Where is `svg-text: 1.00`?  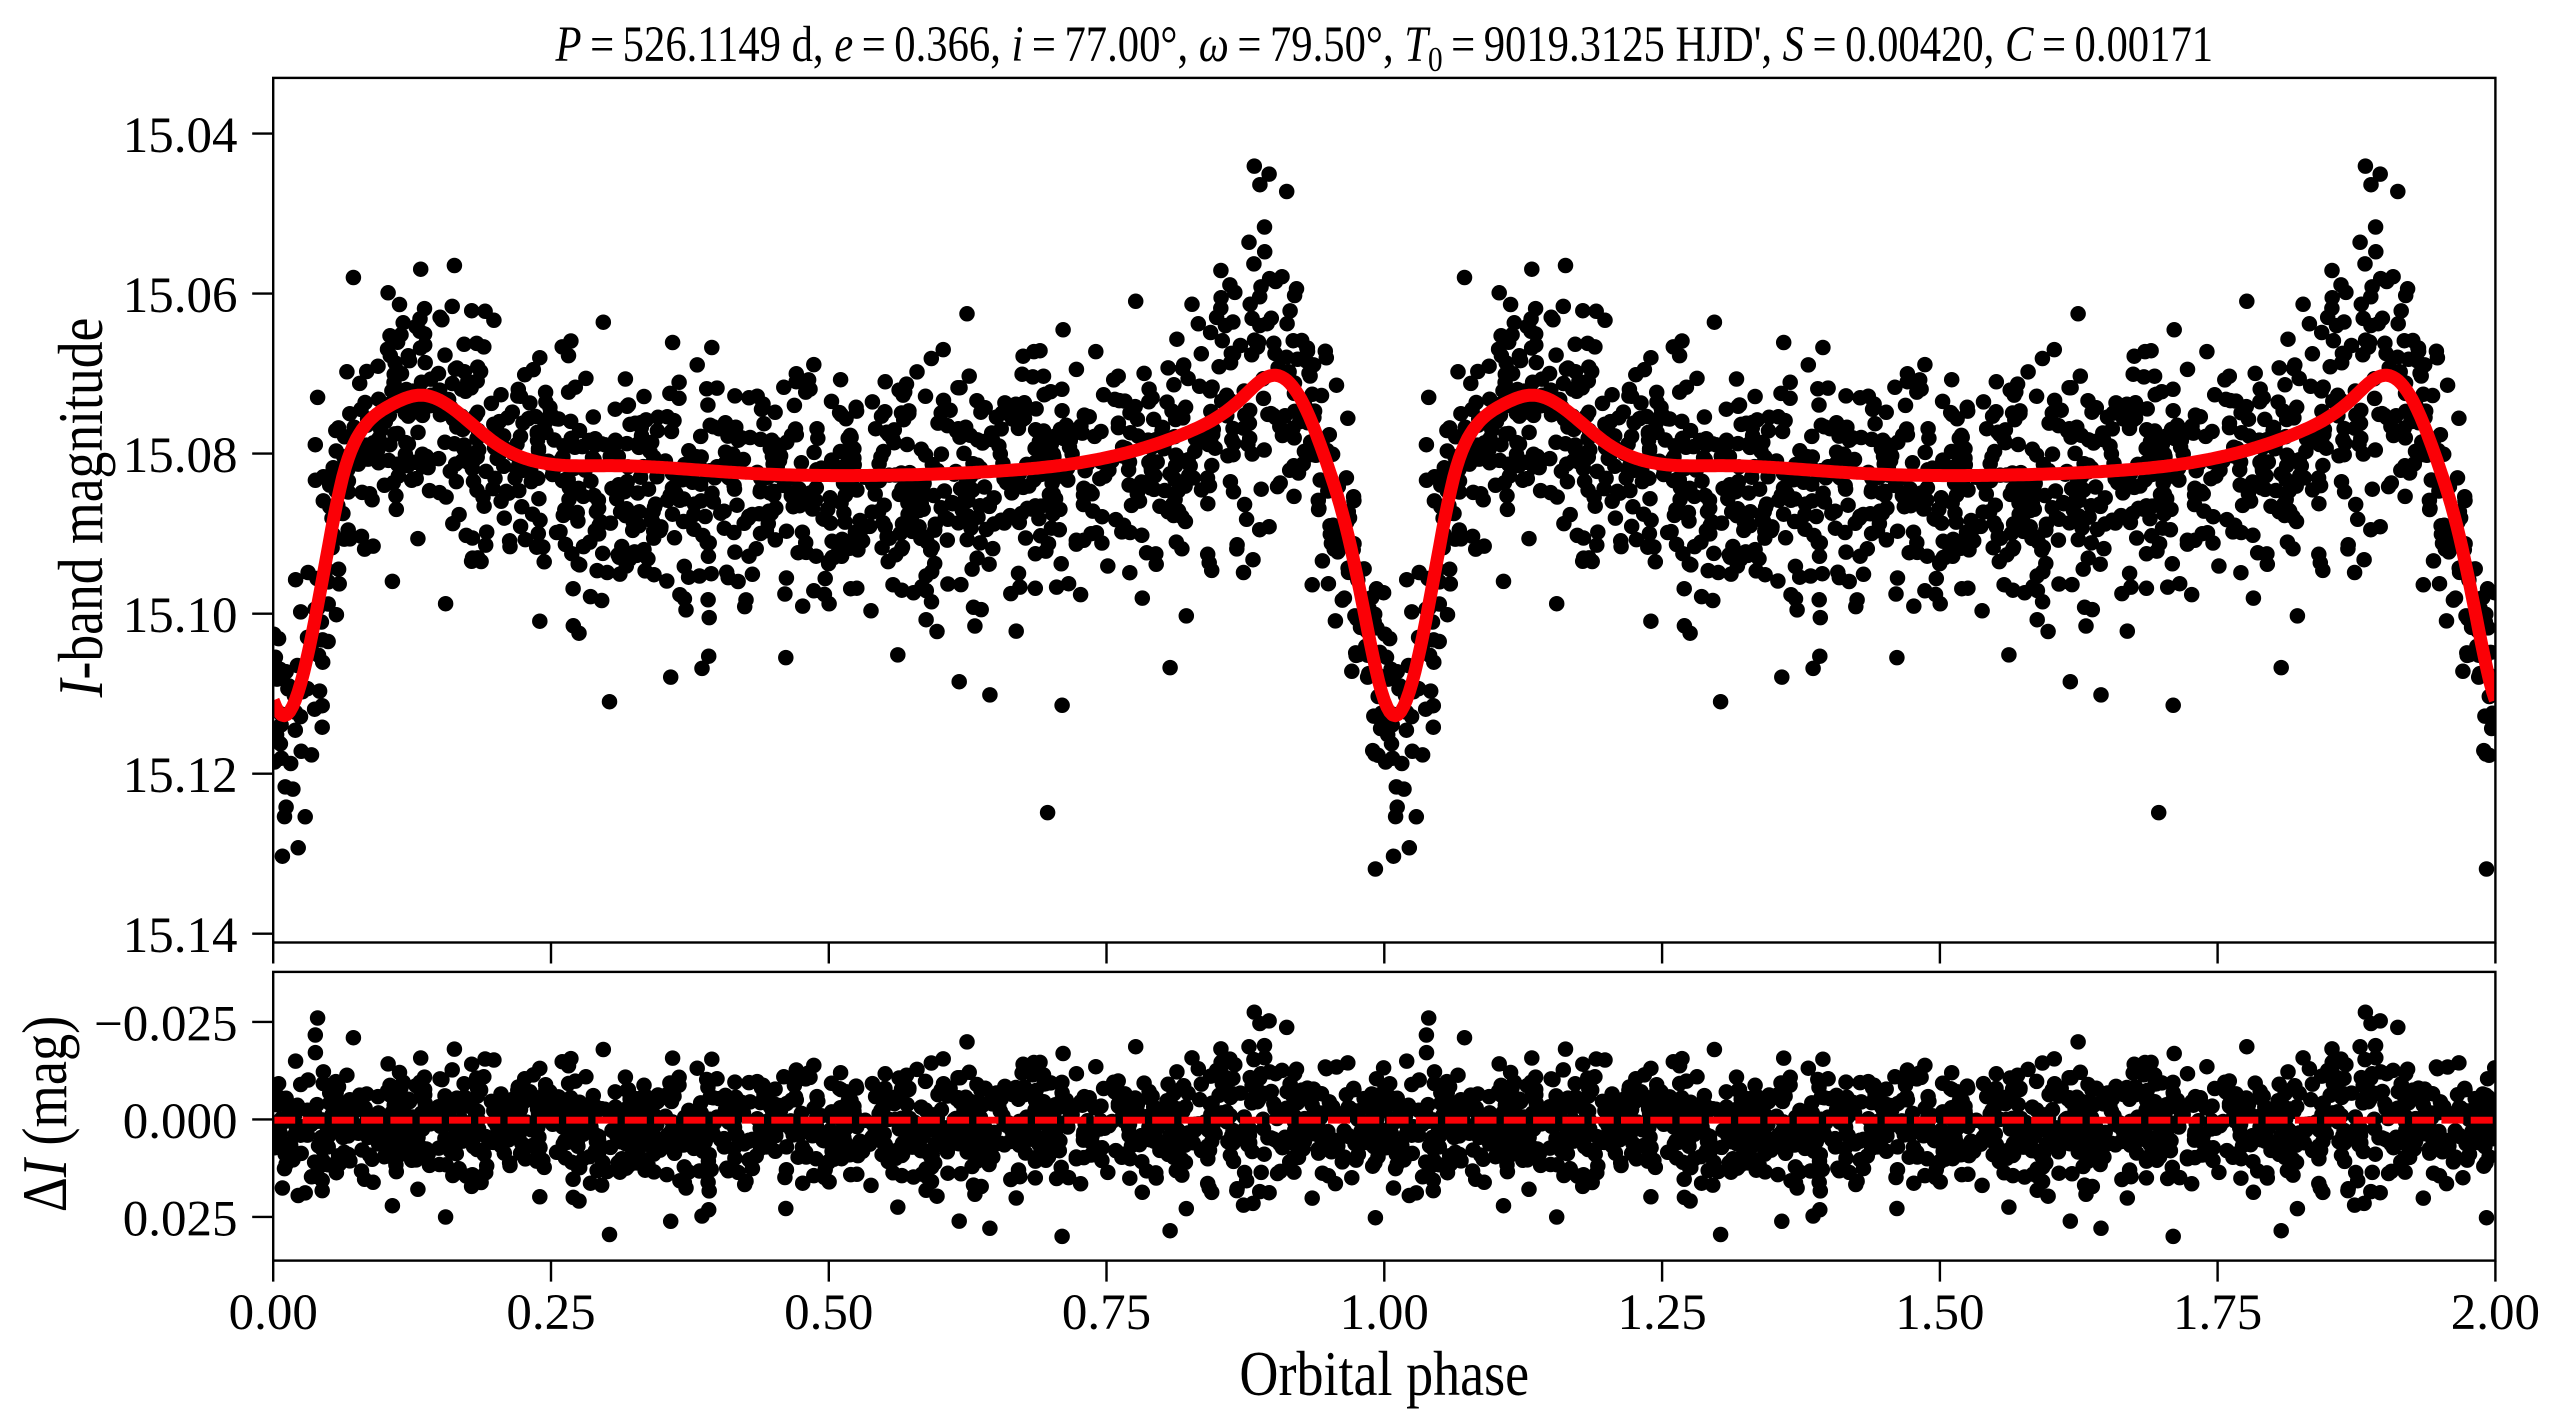 svg-text: 1.00 is located at coordinates (1384, 1313).